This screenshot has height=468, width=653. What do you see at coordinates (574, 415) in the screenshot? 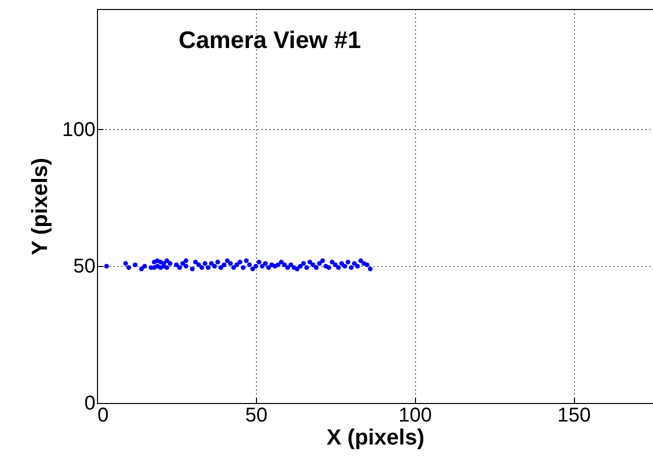
I see `x-tick-label: 150` at bounding box center [574, 415].